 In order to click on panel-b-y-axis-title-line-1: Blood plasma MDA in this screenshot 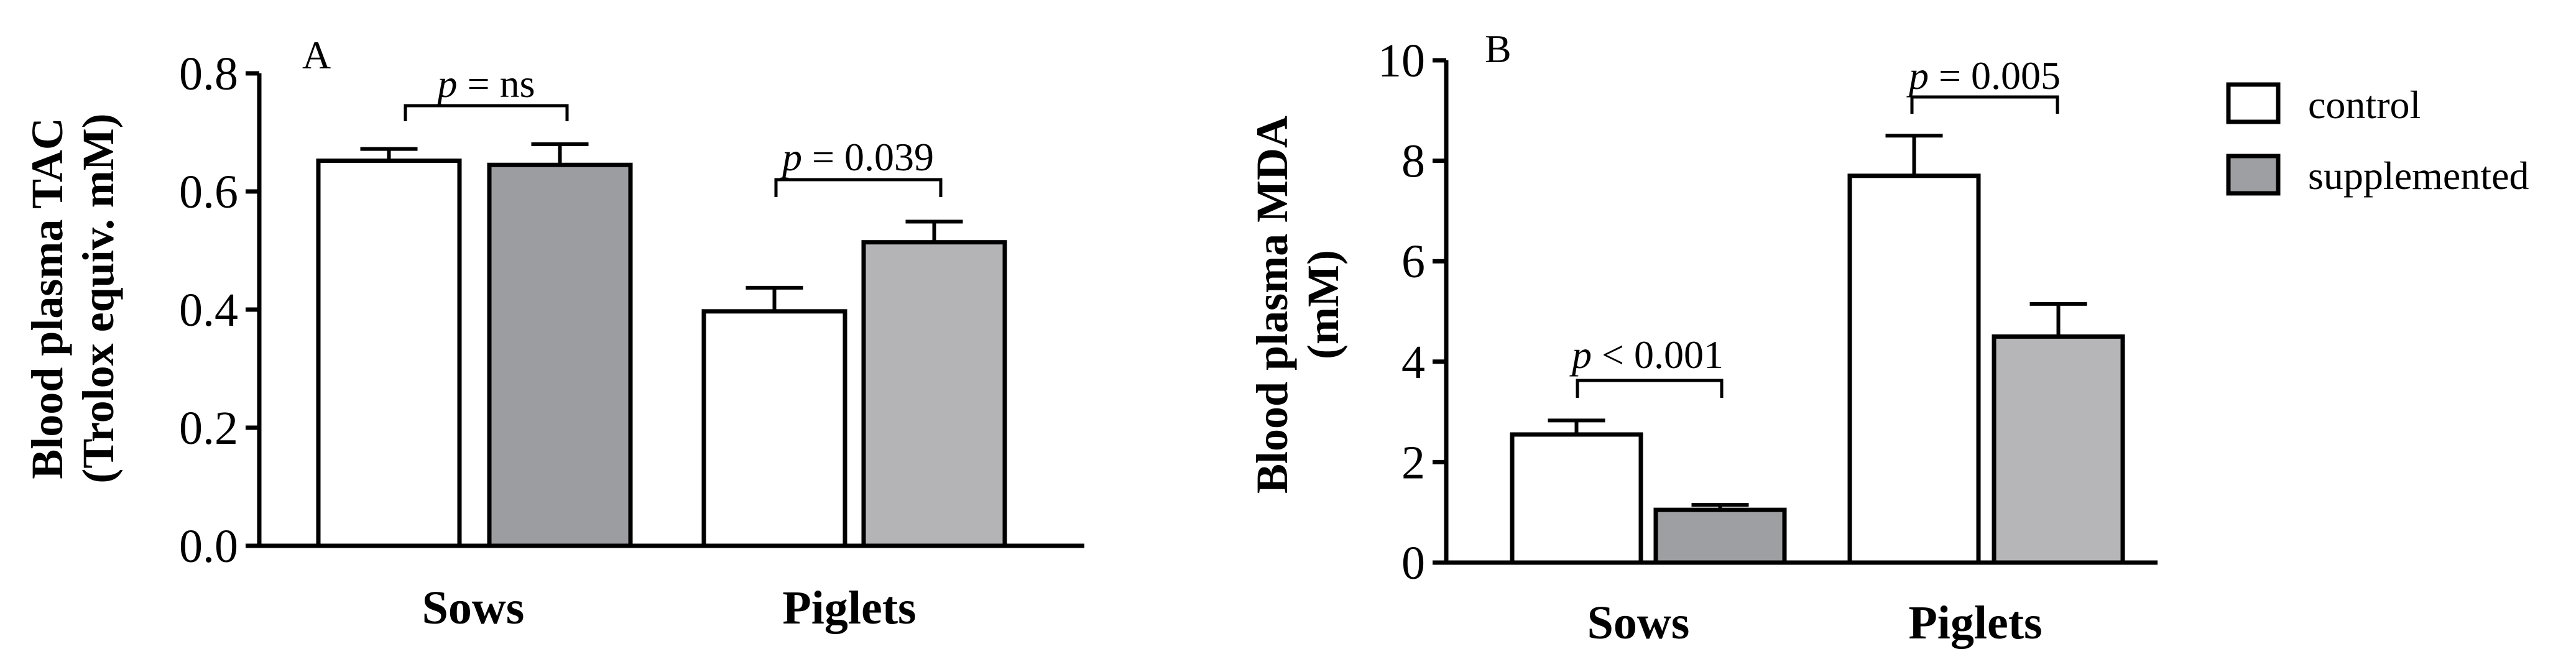, I will do `click(1272, 305)`.